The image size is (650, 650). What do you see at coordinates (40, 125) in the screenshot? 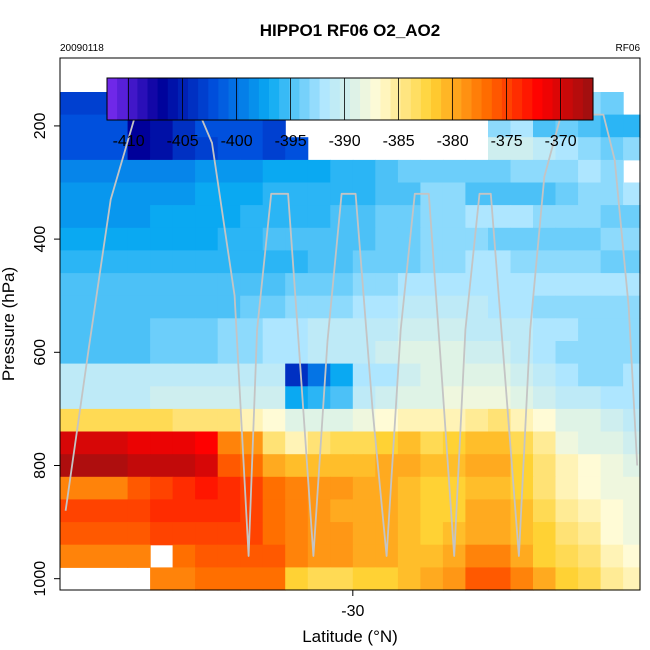
I see `y-tick-label: 200` at bounding box center [40, 125].